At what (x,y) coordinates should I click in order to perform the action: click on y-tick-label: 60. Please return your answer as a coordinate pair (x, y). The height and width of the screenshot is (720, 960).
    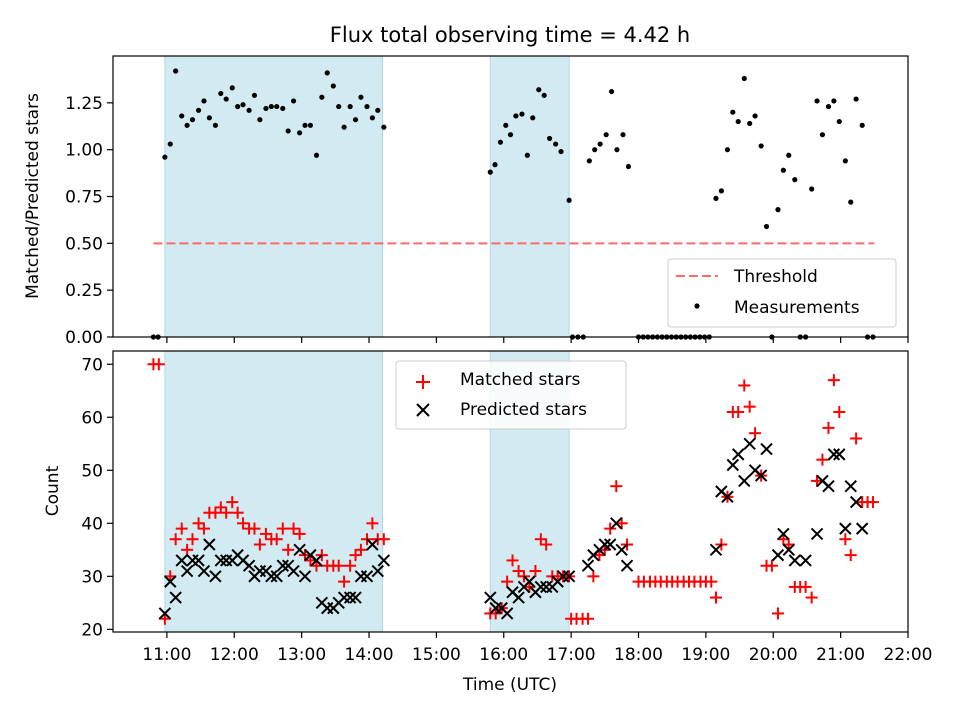
    Looking at the image, I should click on (92, 418).